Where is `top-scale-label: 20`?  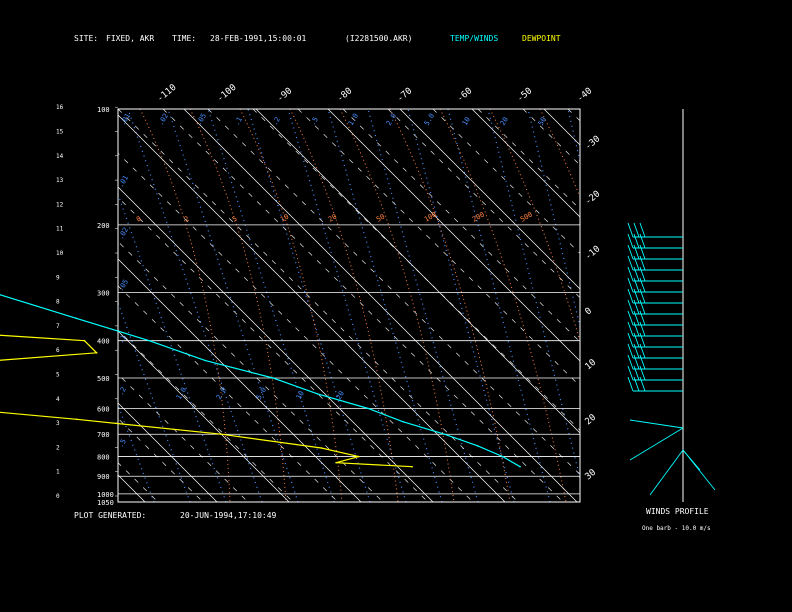
top-scale-label: 20 is located at coordinates (504, 121).